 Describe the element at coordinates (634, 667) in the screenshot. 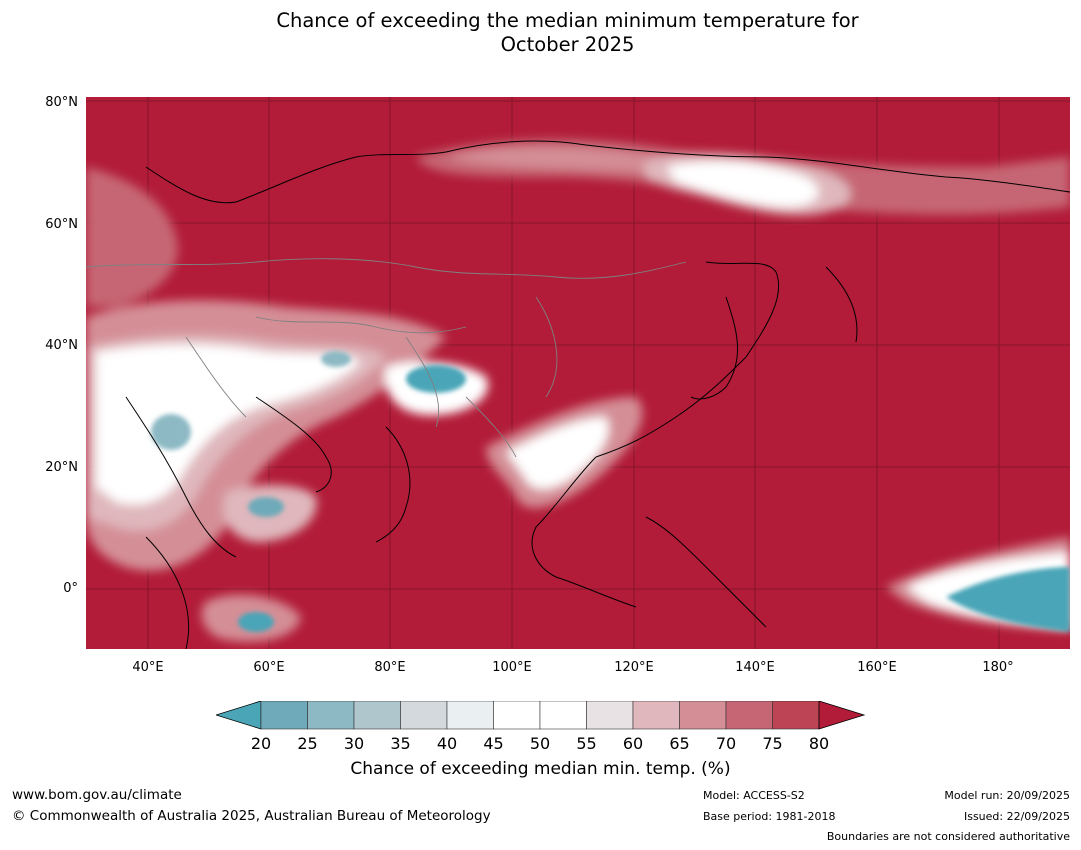

I see `lon-label-120e: 120°E` at that location.